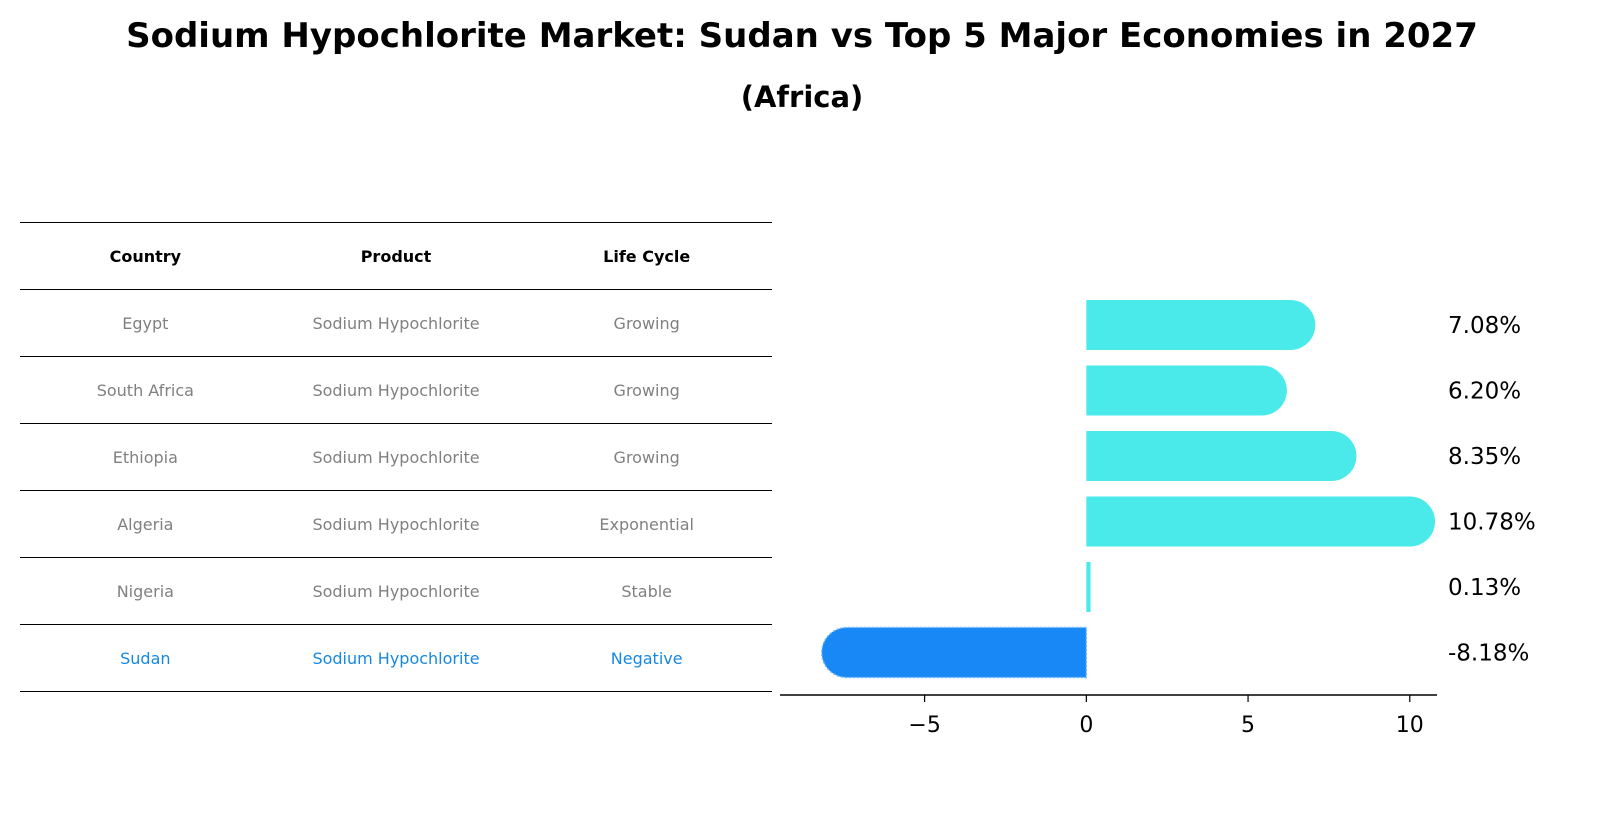  I want to click on bar-algeria, so click(1261, 521).